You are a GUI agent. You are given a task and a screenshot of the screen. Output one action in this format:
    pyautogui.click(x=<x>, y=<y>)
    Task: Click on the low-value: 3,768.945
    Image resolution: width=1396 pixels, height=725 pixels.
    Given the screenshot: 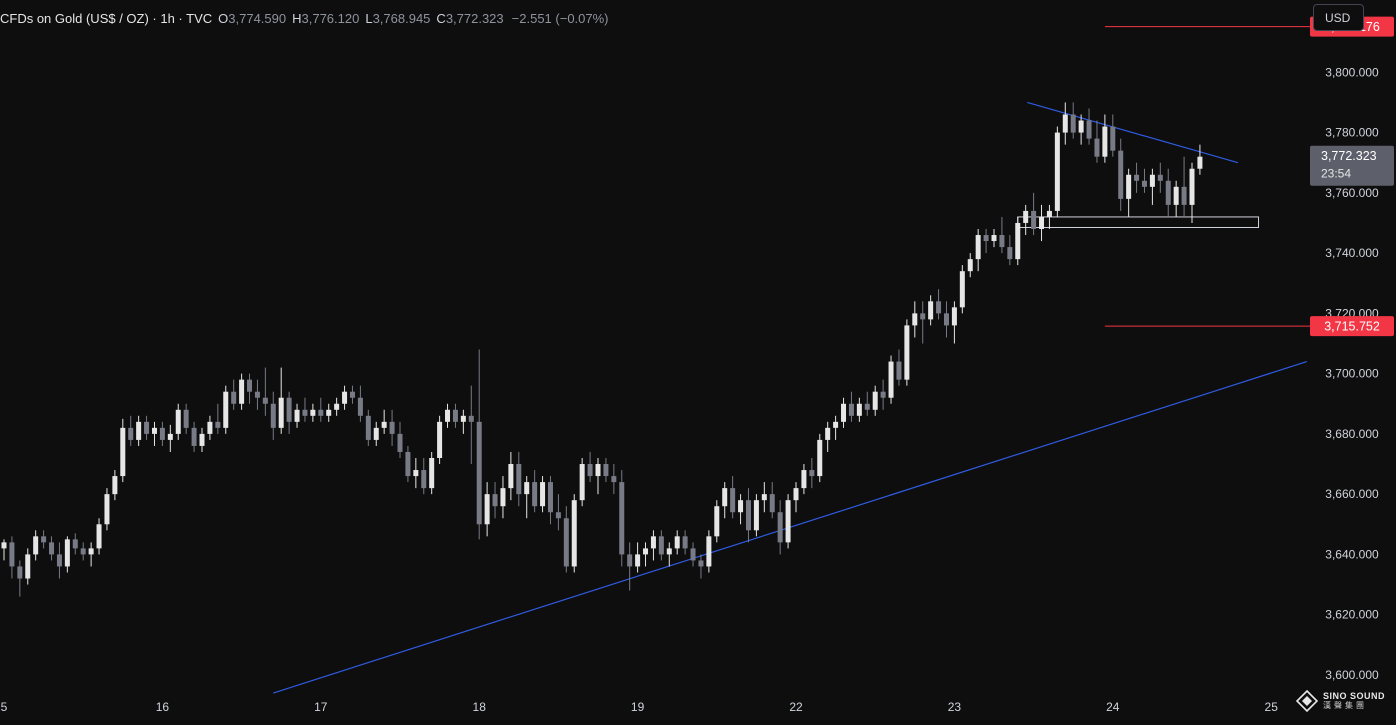 What is the action you would take?
    pyautogui.click(x=401, y=18)
    